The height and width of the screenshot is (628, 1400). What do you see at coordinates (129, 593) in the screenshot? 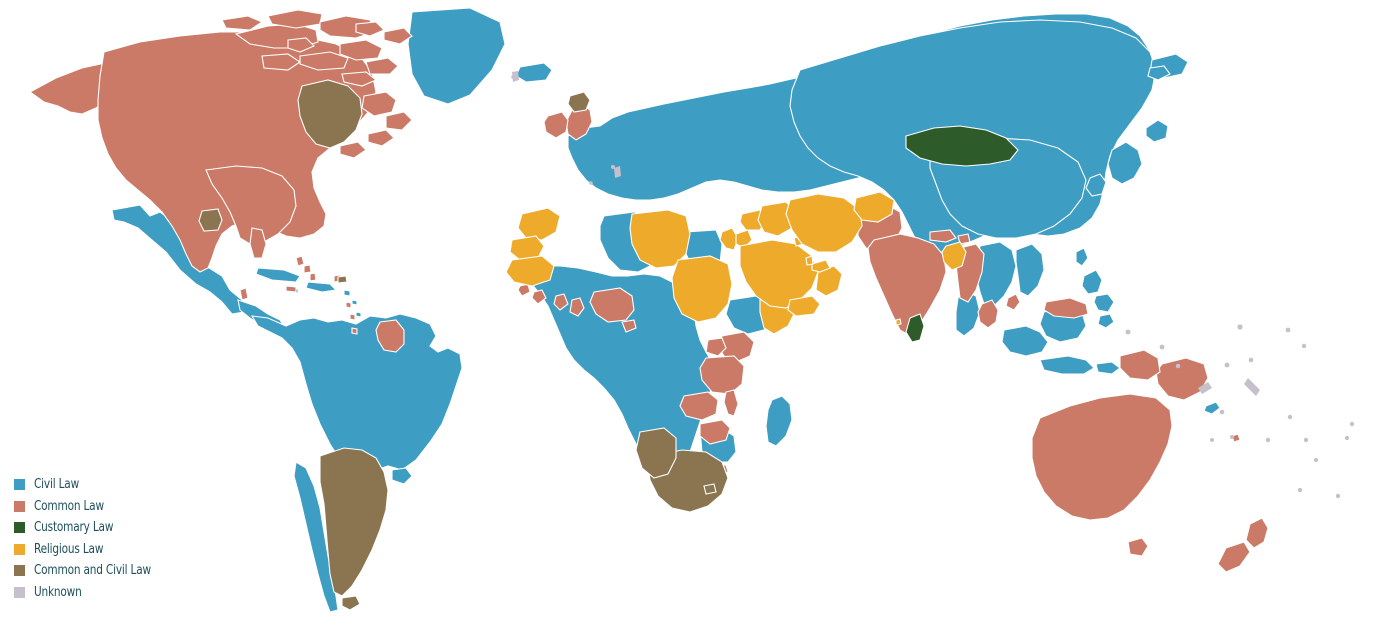
I see `legend-item-unknown: Unknown` at bounding box center [129, 593].